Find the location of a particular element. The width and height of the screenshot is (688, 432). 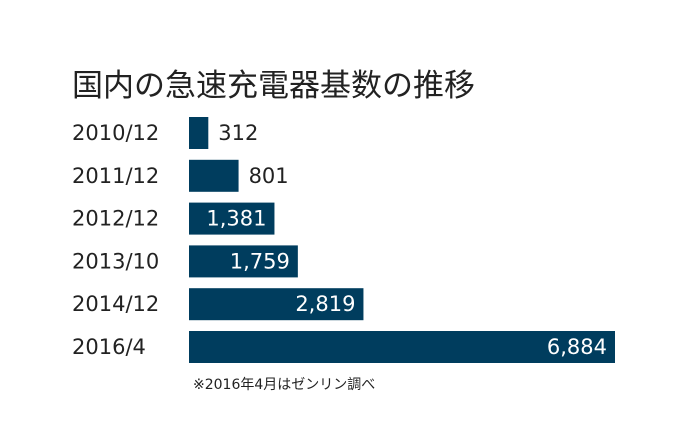

category-label: 2010/12 is located at coordinates (115, 133).